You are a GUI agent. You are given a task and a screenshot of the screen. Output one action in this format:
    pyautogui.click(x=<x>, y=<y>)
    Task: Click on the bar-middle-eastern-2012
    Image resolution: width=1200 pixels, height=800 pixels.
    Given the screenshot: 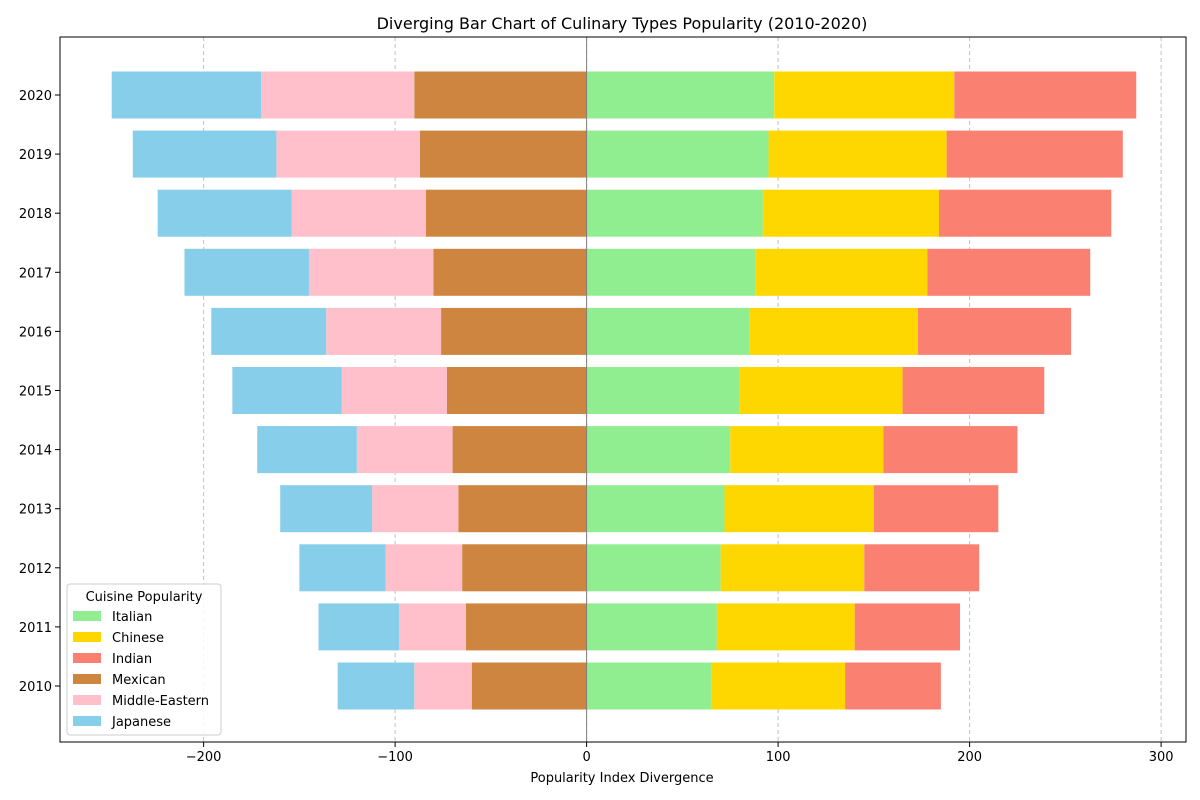 What is the action you would take?
    pyautogui.click(x=424, y=568)
    